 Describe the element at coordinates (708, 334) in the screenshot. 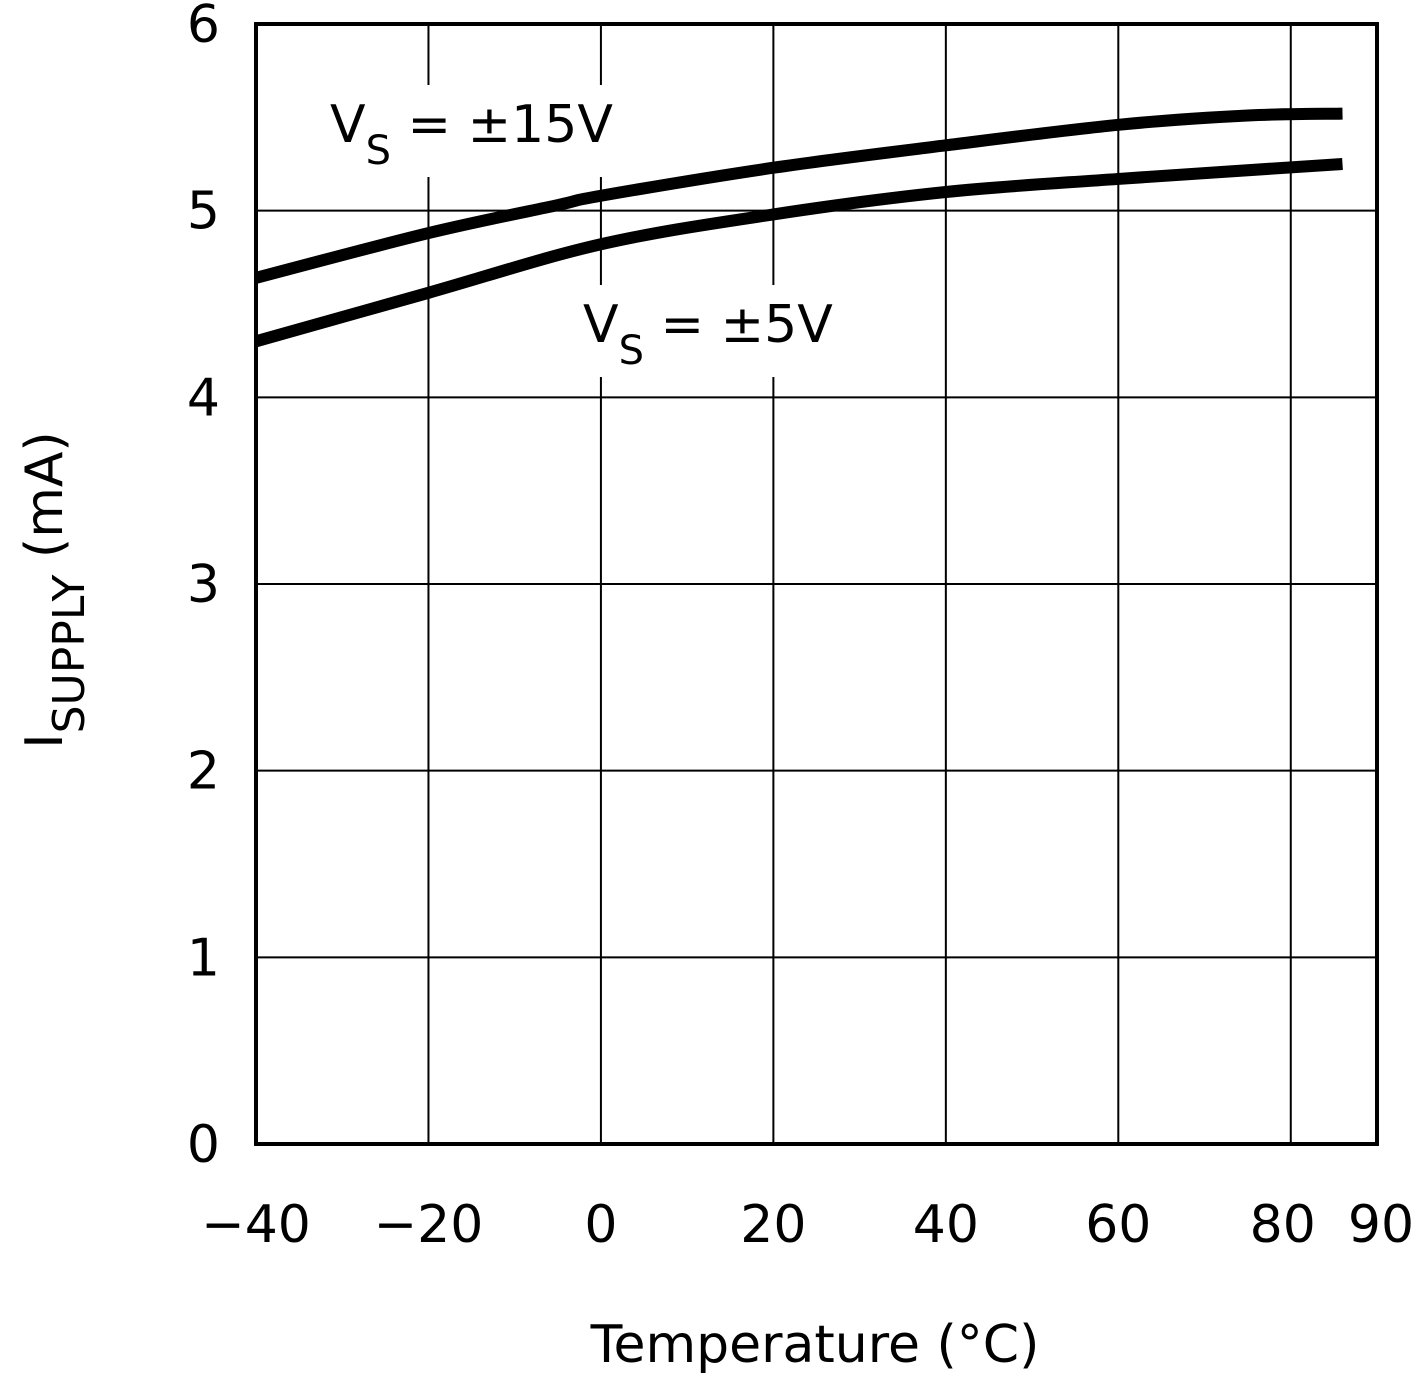

I see `series-label-5v: VS = ±5V` at that location.